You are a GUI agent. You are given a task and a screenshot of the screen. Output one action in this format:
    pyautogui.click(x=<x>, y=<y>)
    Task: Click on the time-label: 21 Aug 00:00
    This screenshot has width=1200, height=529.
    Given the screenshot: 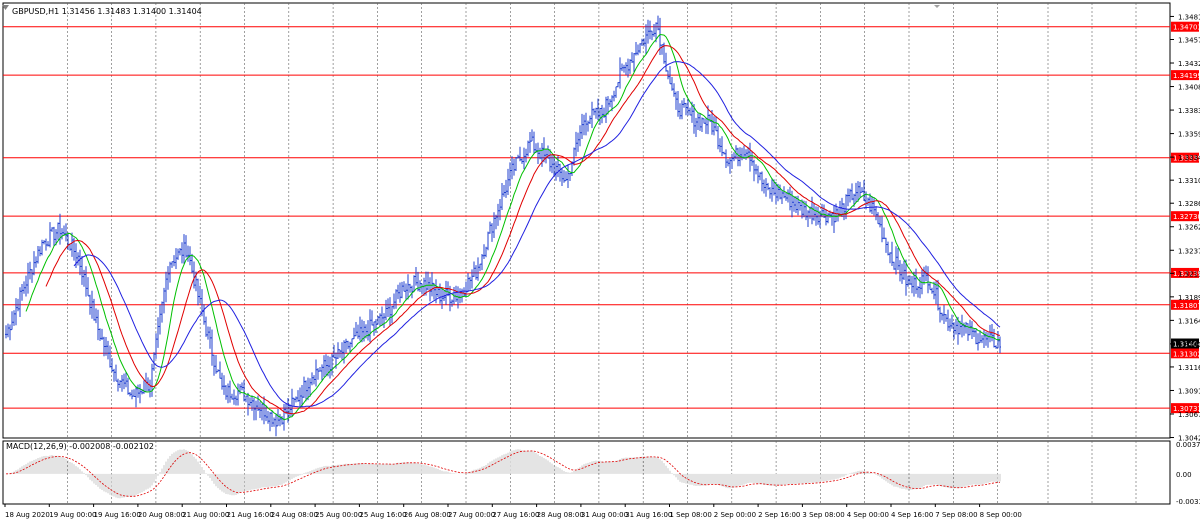 What is the action you would take?
    pyautogui.click(x=205, y=515)
    